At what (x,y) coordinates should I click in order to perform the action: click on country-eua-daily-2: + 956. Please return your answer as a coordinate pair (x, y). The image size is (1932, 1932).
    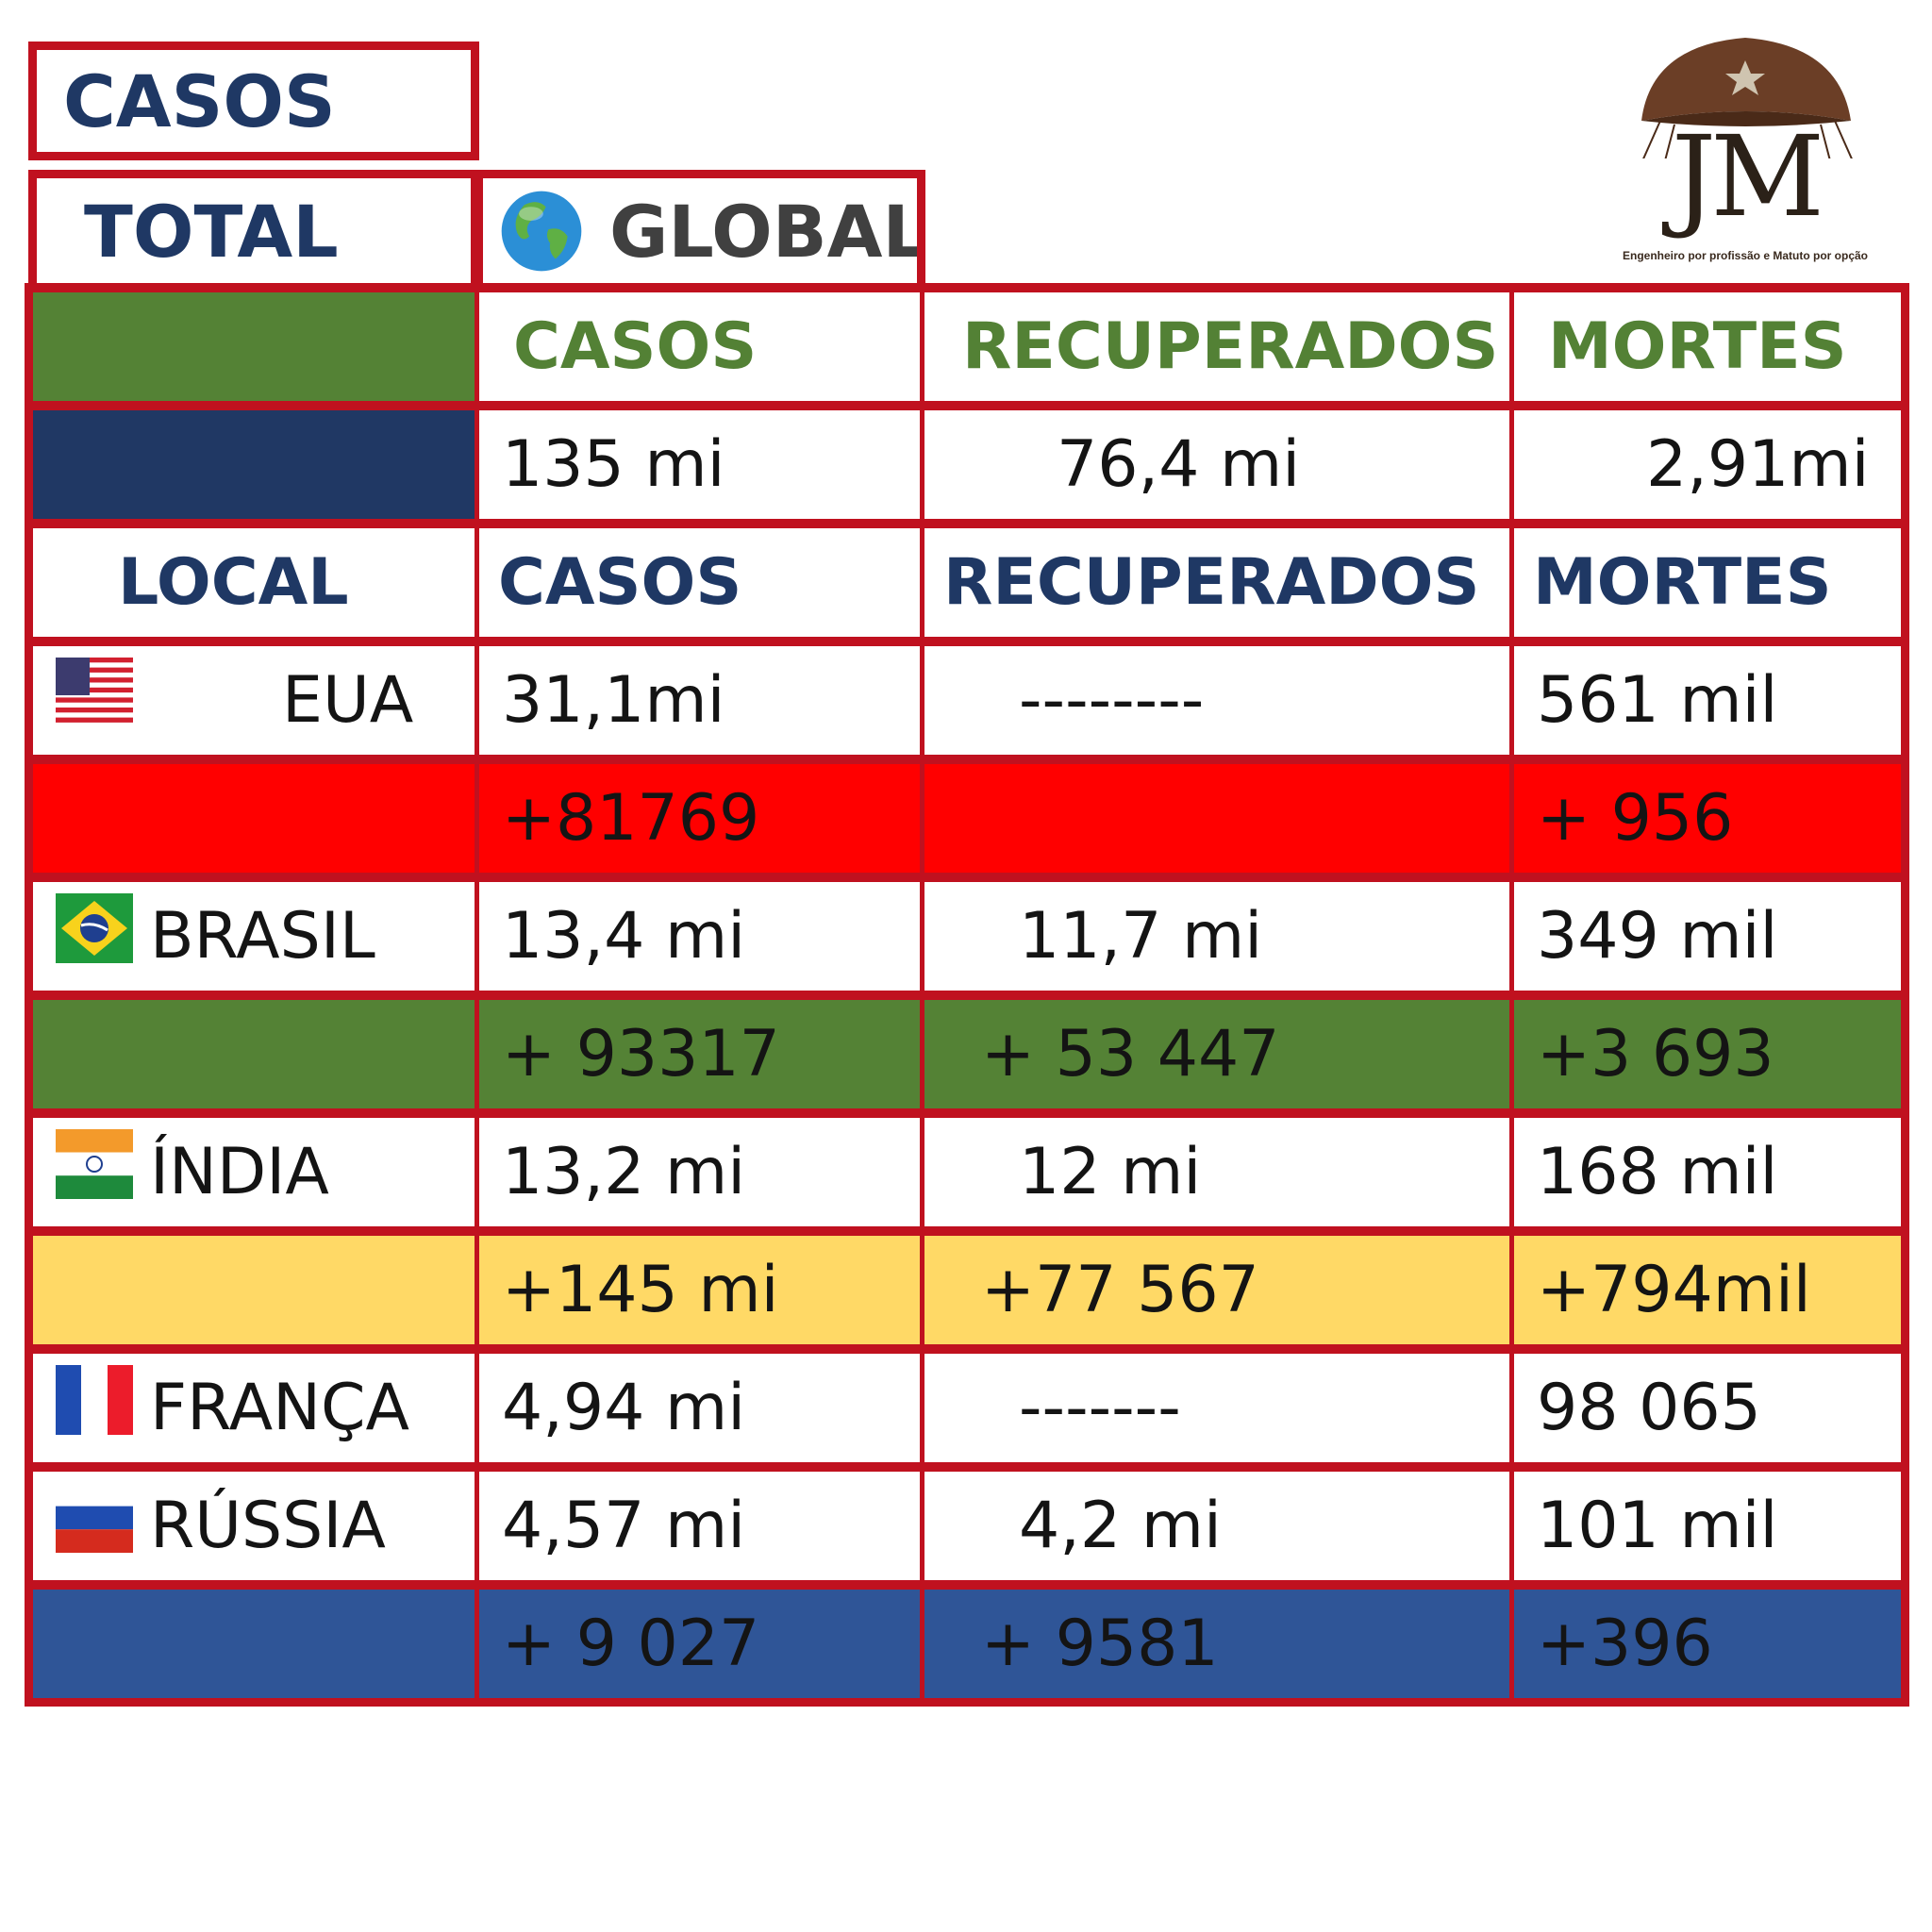
    Looking at the image, I should click on (1708, 818).